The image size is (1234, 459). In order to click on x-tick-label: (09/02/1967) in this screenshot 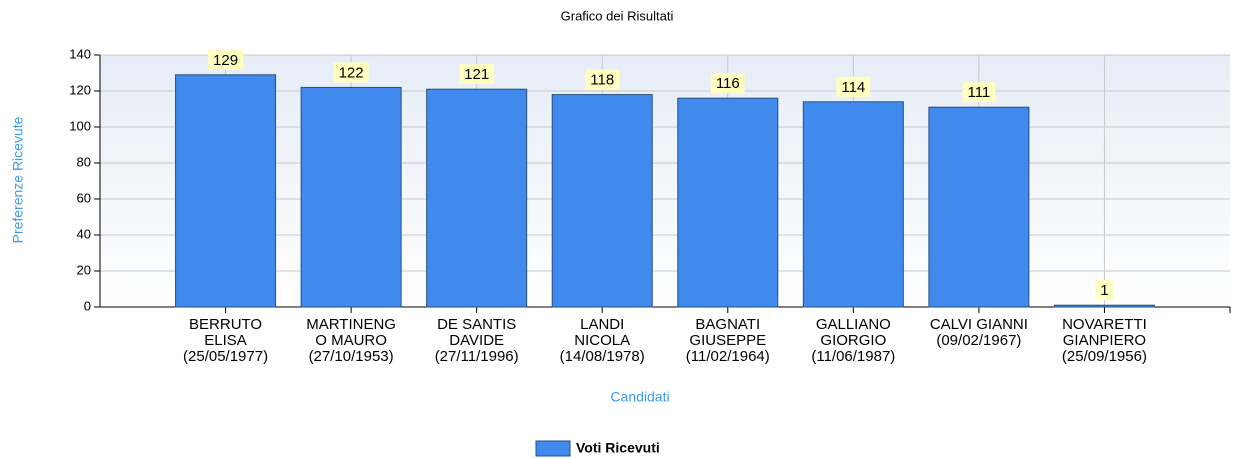, I will do `click(978, 340)`.